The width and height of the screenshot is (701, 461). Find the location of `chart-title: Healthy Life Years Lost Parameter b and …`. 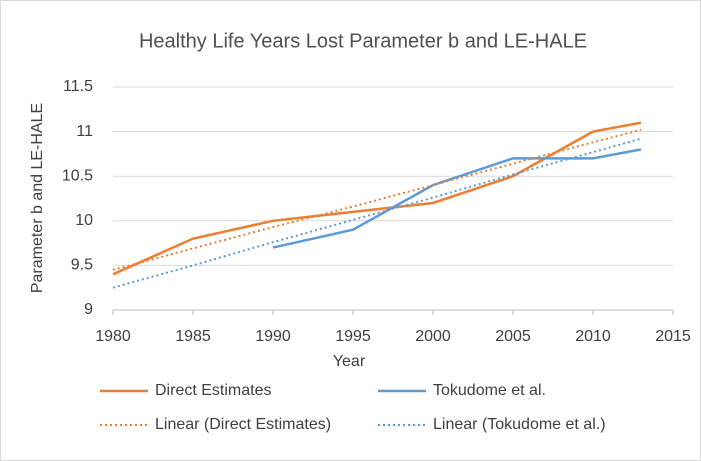

chart-title: Healthy Life Years Lost Parameter b and … is located at coordinates (363, 41).